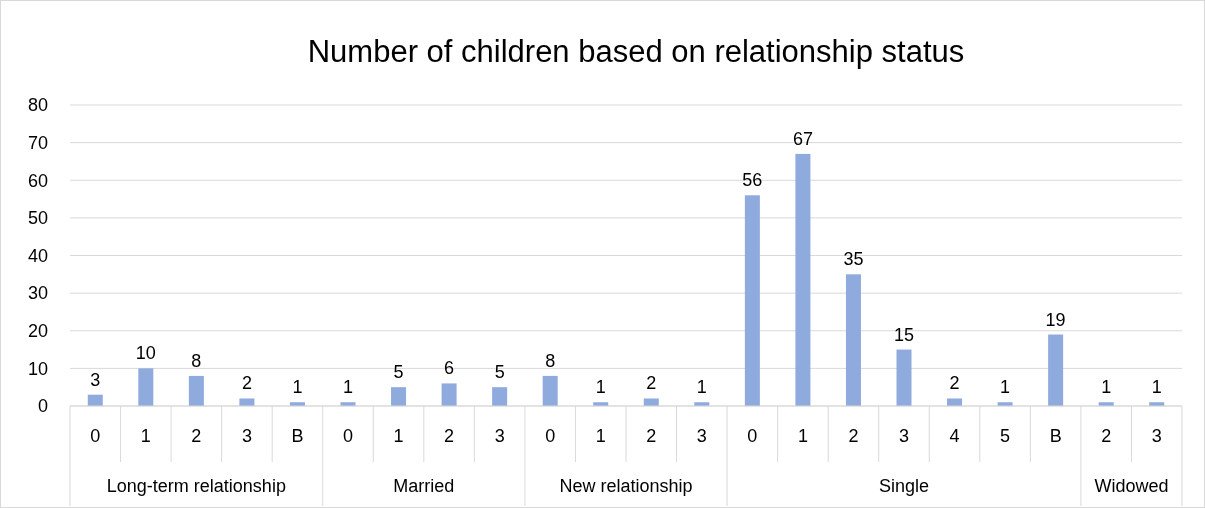  Describe the element at coordinates (1055, 319) in the screenshot. I see `data-label: 19` at that location.